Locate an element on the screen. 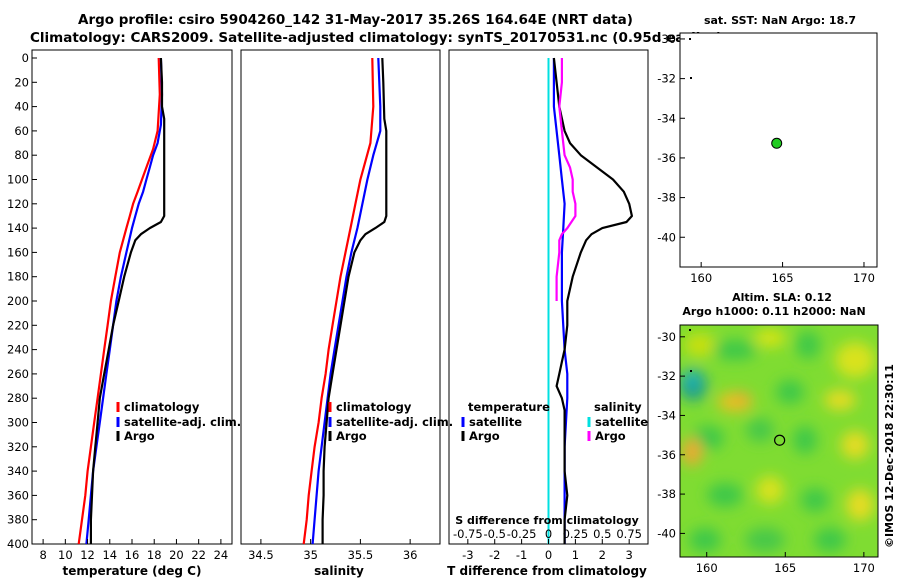 This screenshot has width=900, height=580. x-tick-label: 2 is located at coordinates (602, 555).